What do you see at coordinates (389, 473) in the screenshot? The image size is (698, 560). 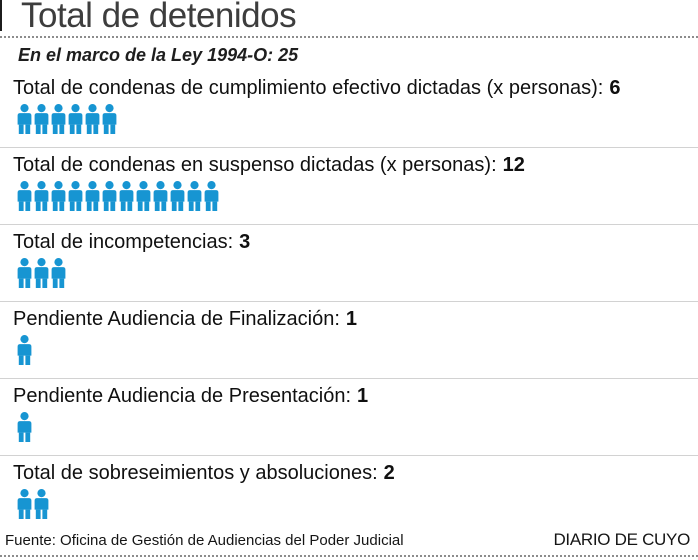 I see `row-value: 2` at bounding box center [389, 473].